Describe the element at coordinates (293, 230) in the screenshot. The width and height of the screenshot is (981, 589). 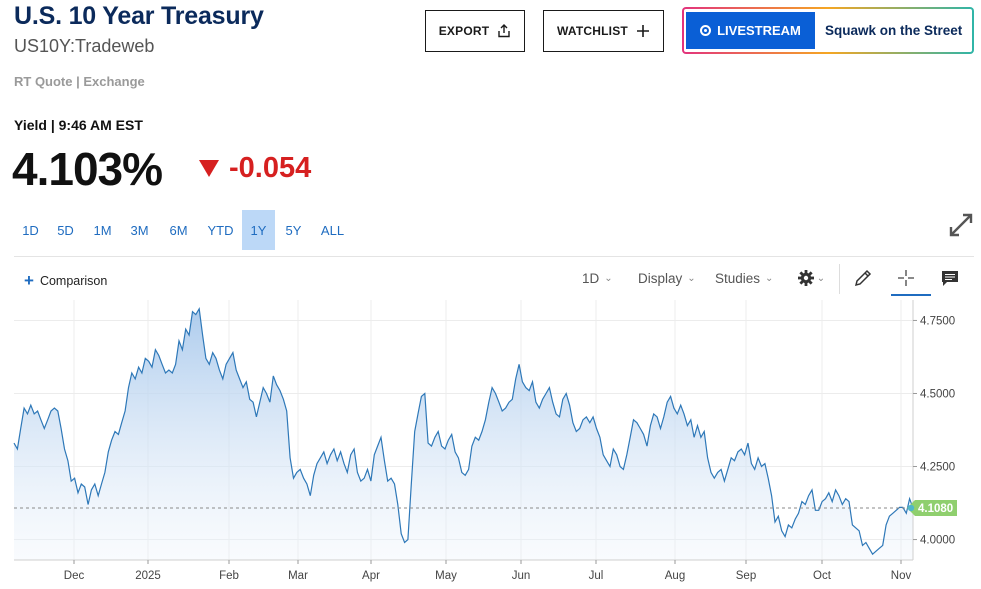
I see `range-tab-5y: 5Y` at that location.